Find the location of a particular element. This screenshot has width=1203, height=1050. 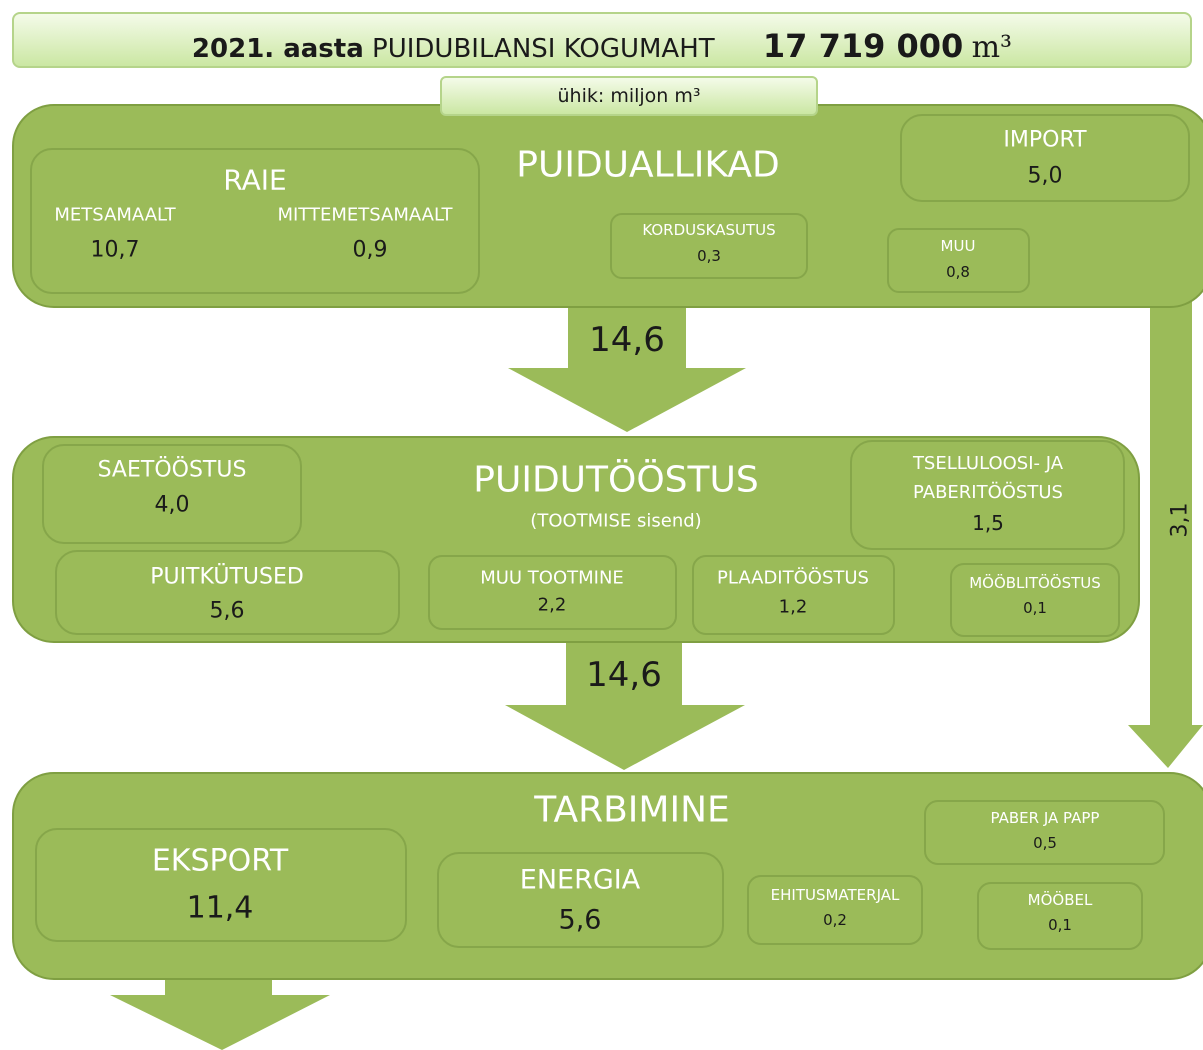

unit: m³ is located at coordinates (992, 47).